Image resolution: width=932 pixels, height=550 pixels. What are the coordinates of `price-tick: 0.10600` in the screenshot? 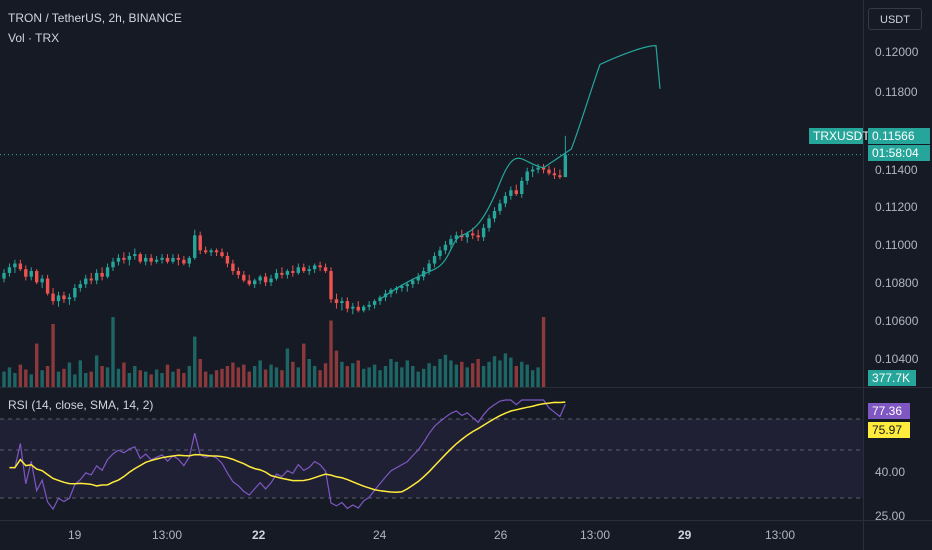 It's located at (897, 321).